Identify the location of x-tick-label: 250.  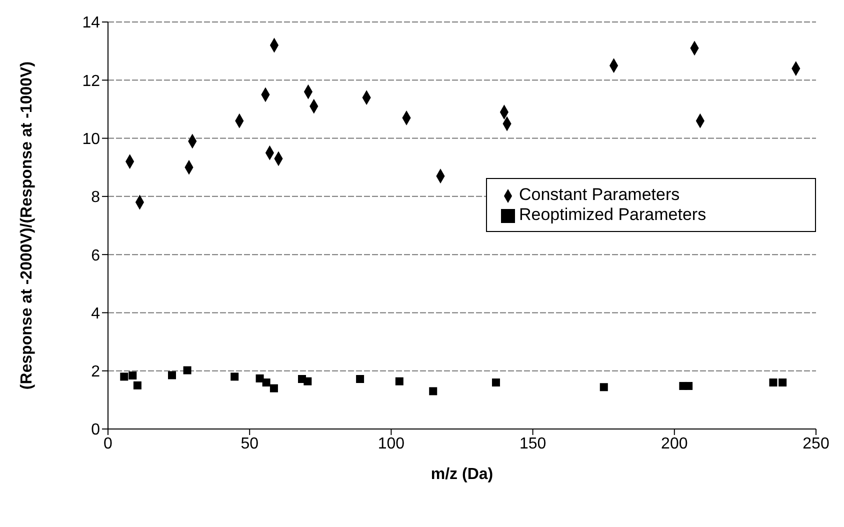
(816, 443).